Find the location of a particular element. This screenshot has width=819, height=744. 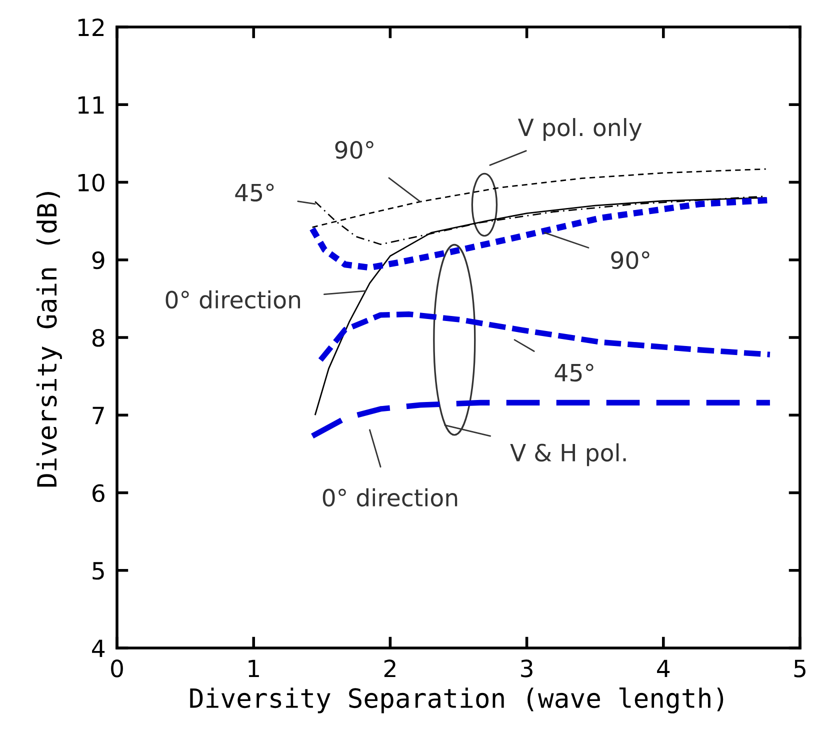

y-tick-label: 11 is located at coordinates (91, 105).